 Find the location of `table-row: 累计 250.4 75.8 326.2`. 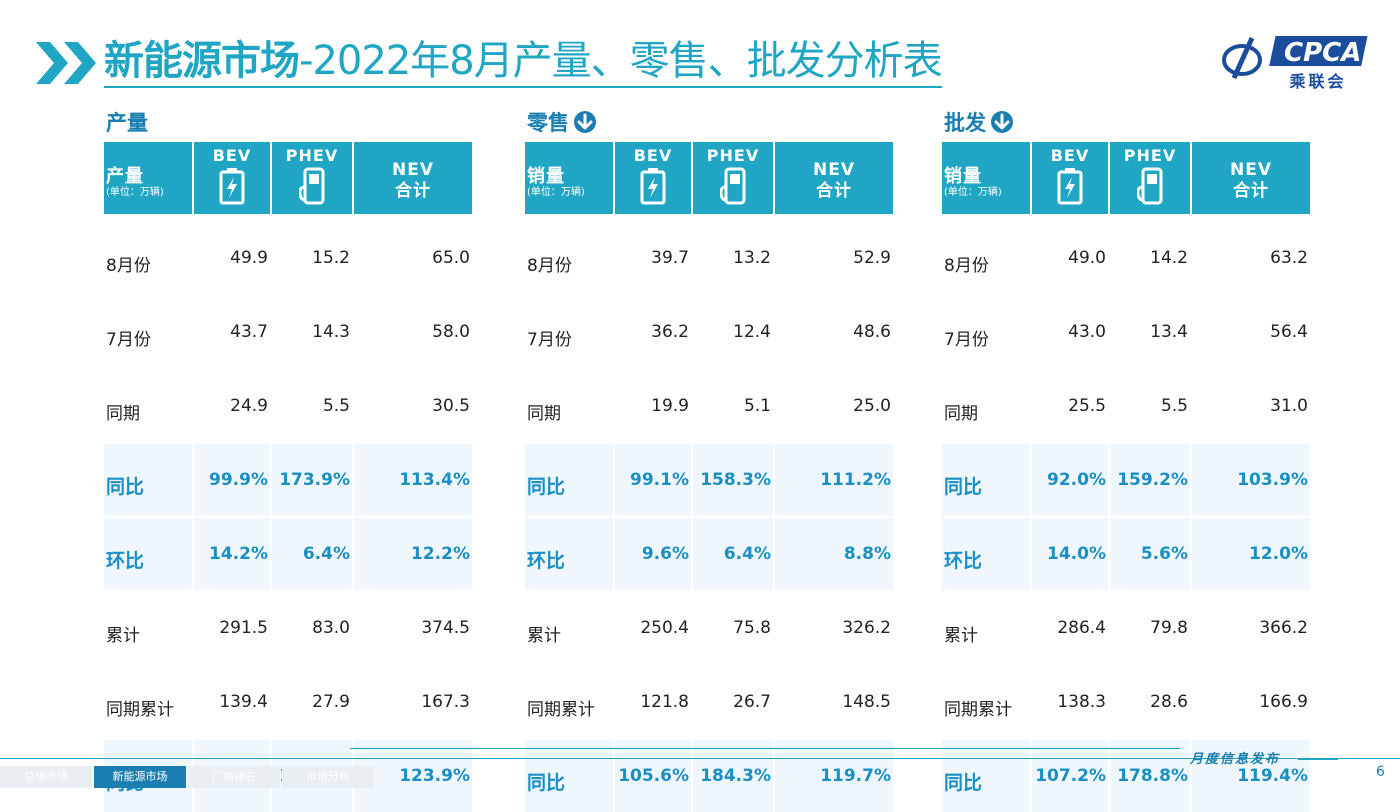

table-row: 累计 250.4 75.8 326.2 is located at coordinates (709, 627).